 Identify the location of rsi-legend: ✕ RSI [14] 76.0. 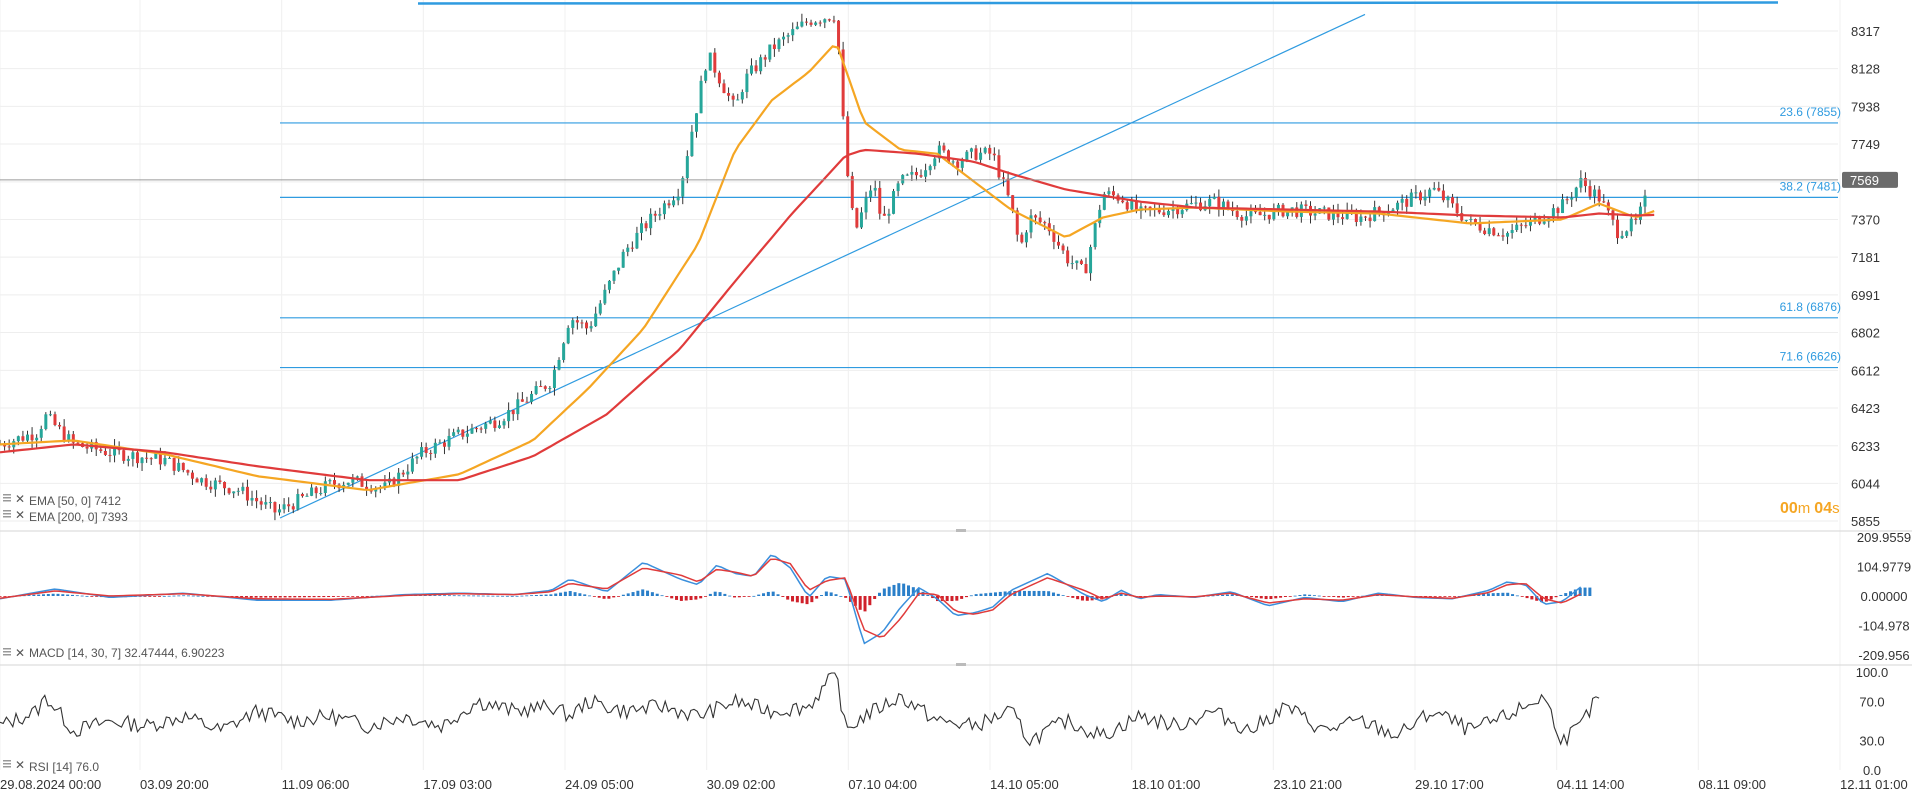
(51, 766).